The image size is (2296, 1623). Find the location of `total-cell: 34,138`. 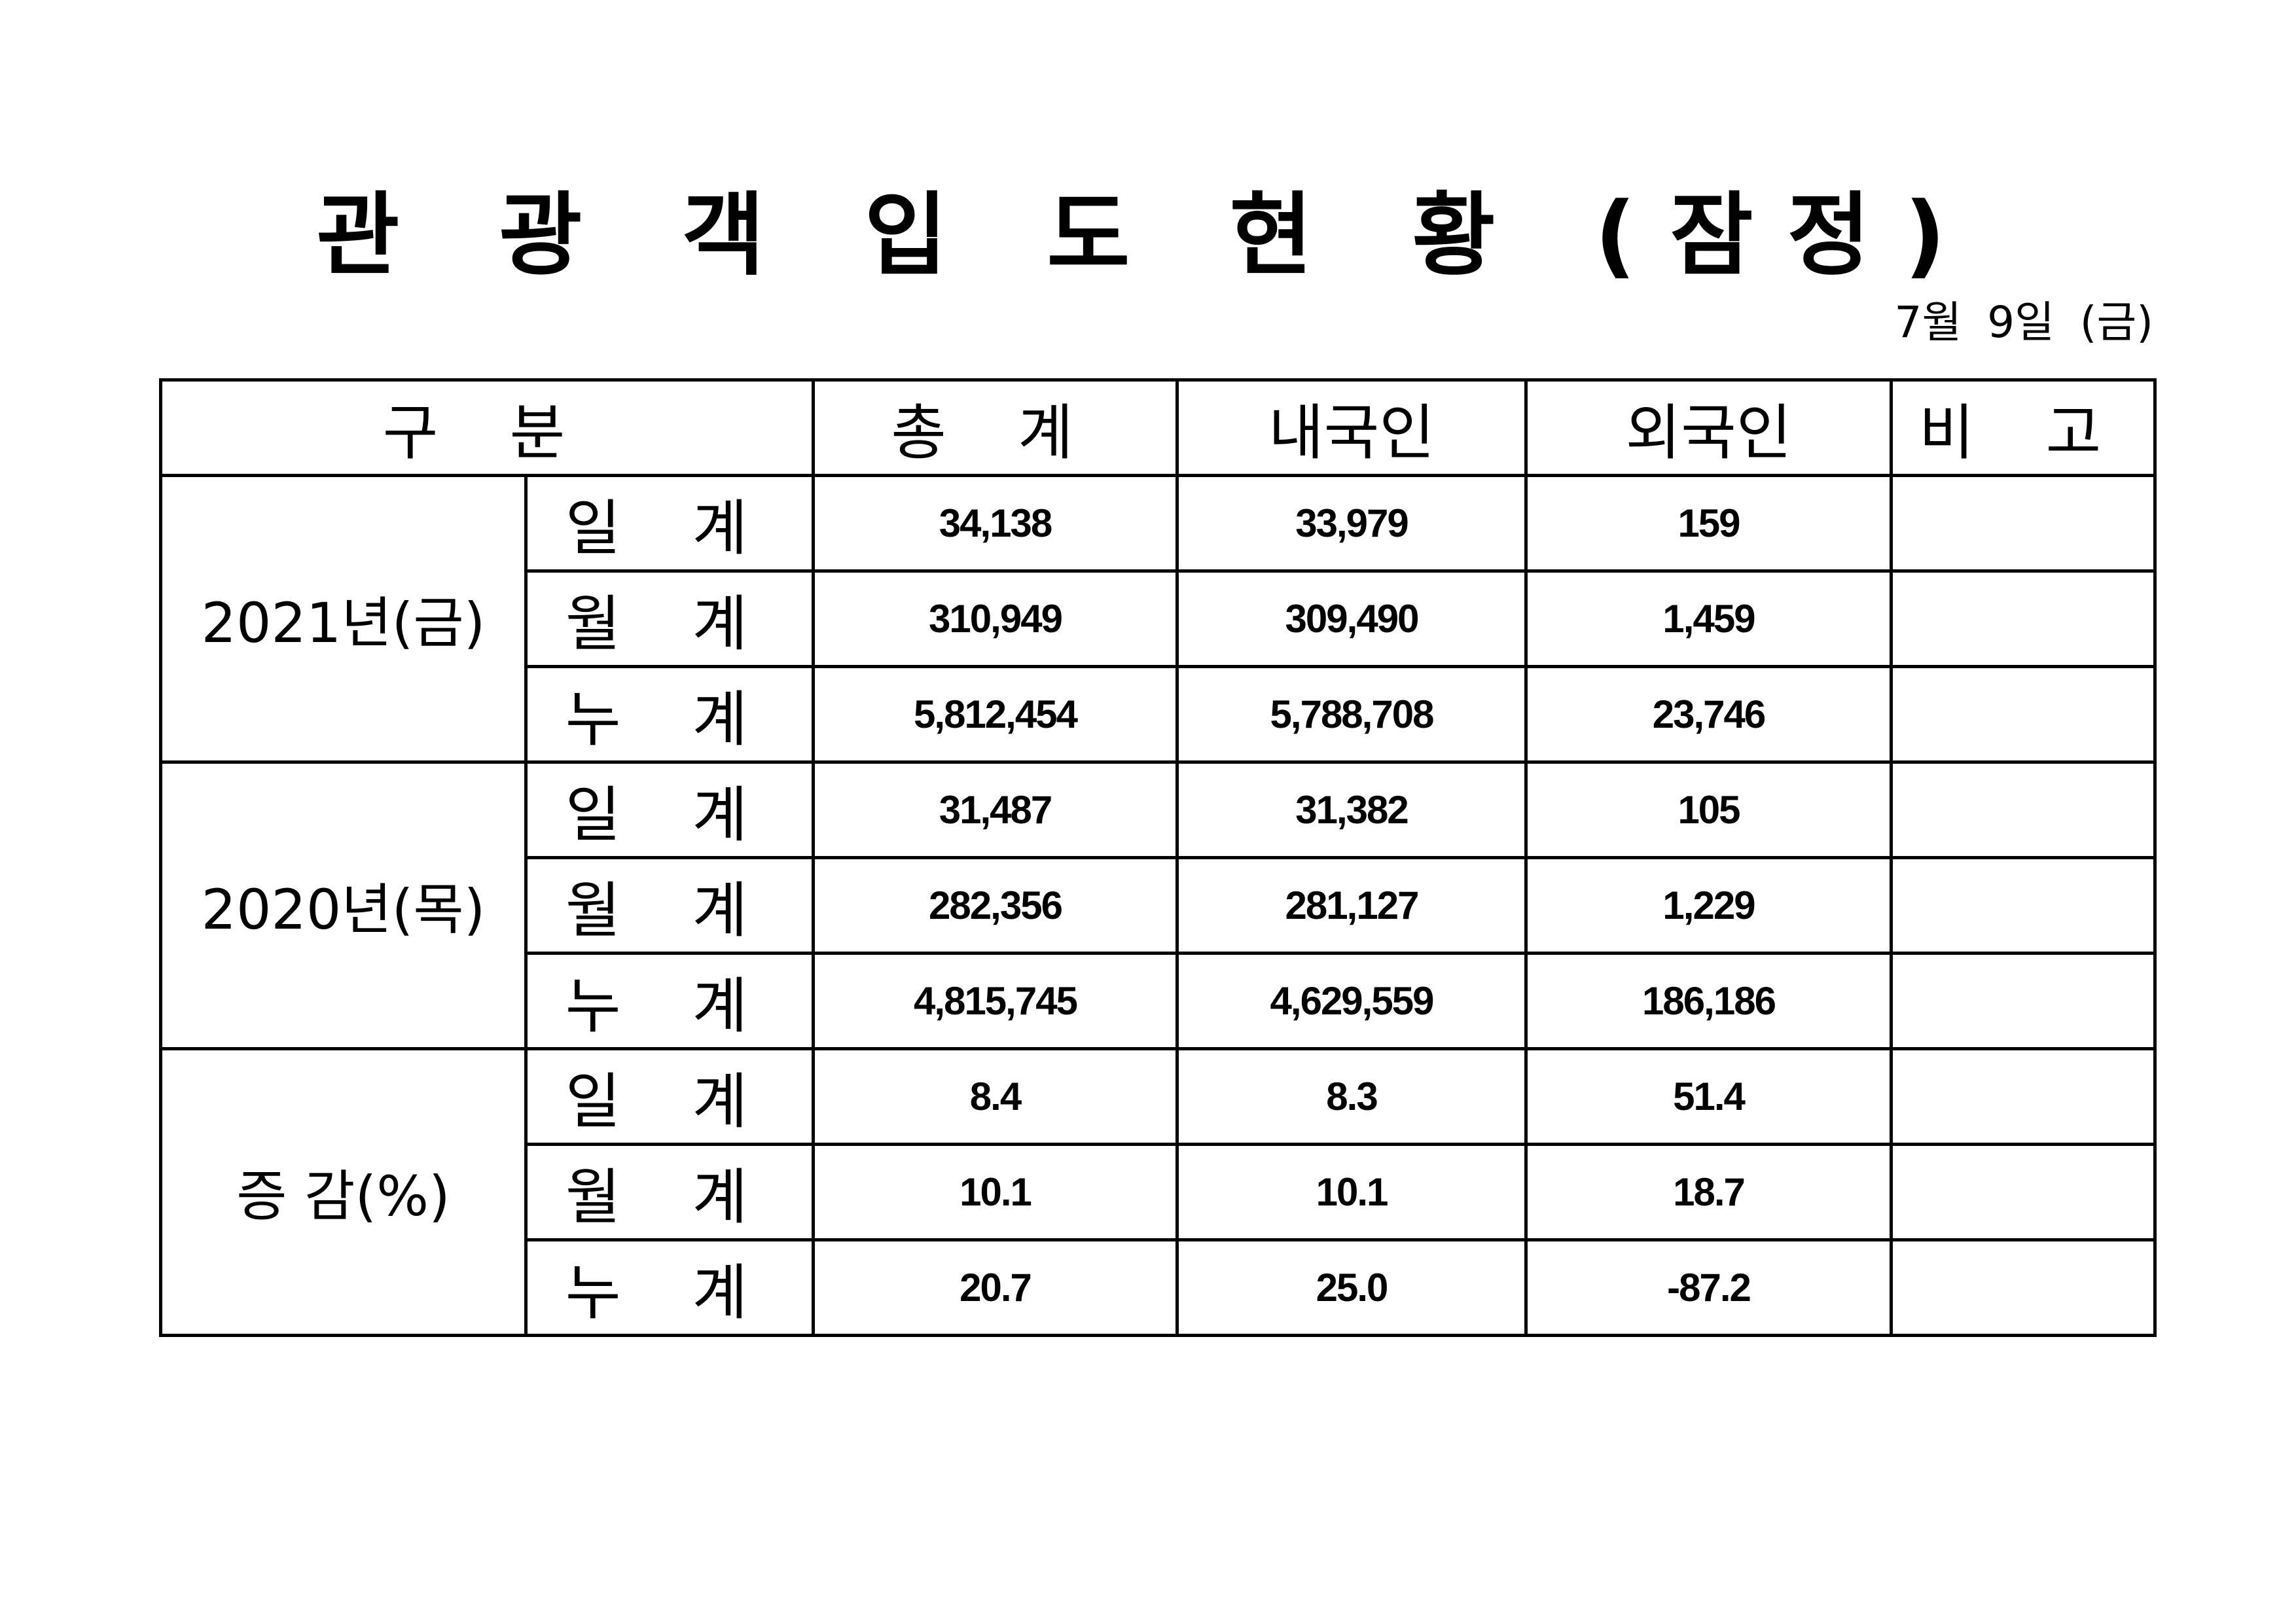

total-cell: 34,138 is located at coordinates (995, 523).